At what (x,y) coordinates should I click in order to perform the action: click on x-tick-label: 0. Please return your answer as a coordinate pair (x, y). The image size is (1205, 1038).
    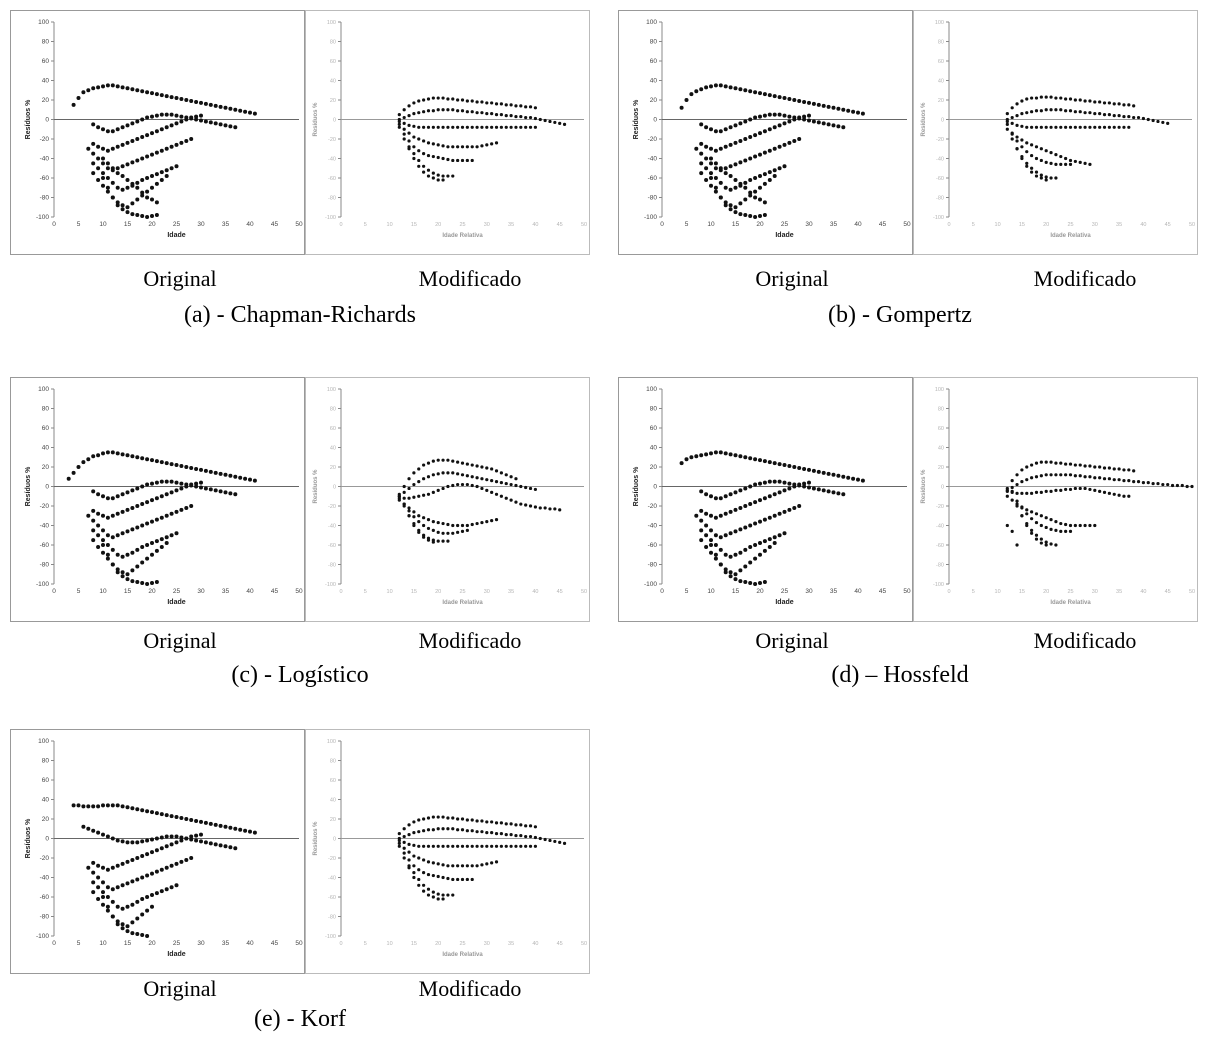
    Looking at the image, I should click on (54, 943).